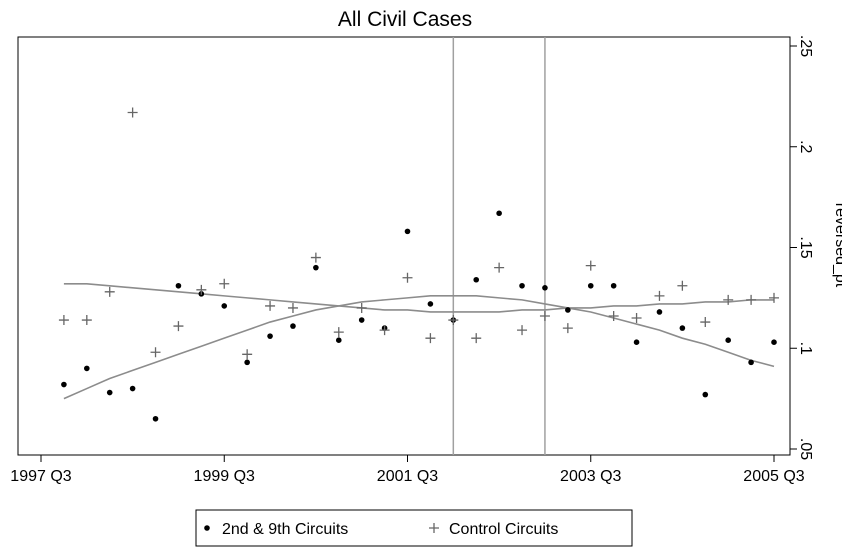  What do you see at coordinates (405, 19) in the screenshot?
I see `chart-title: All Civil Cases` at bounding box center [405, 19].